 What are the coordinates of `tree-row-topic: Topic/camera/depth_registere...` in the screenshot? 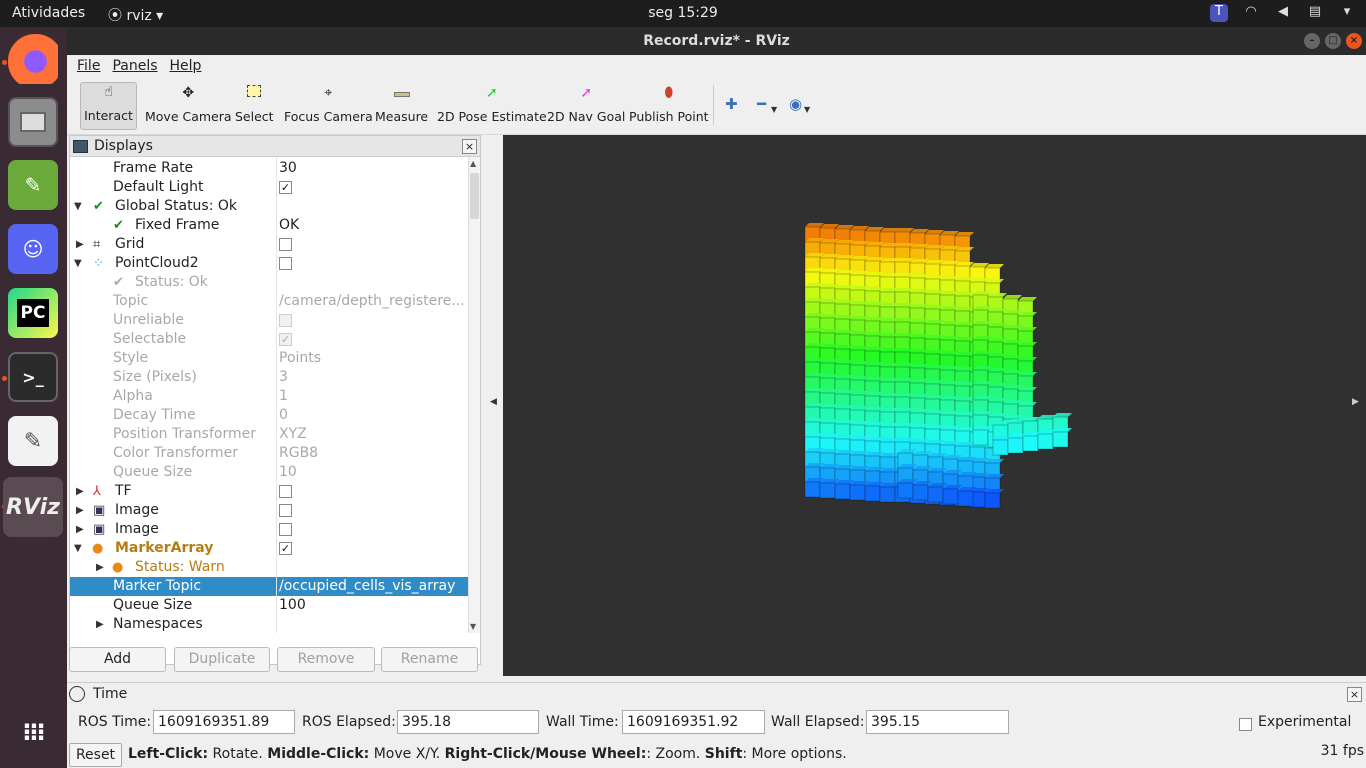 It's located at (269, 301).